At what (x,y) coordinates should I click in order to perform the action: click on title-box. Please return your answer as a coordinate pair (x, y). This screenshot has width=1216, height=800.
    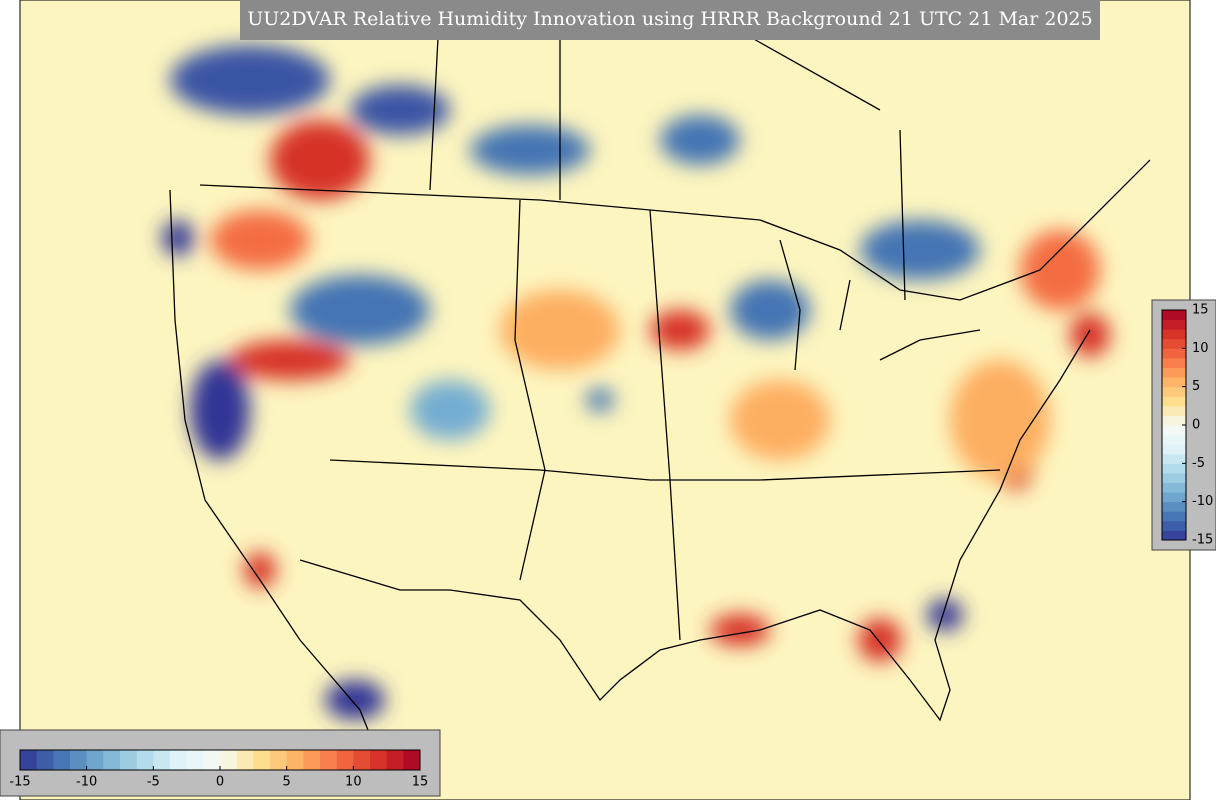
    Looking at the image, I should click on (670, 20).